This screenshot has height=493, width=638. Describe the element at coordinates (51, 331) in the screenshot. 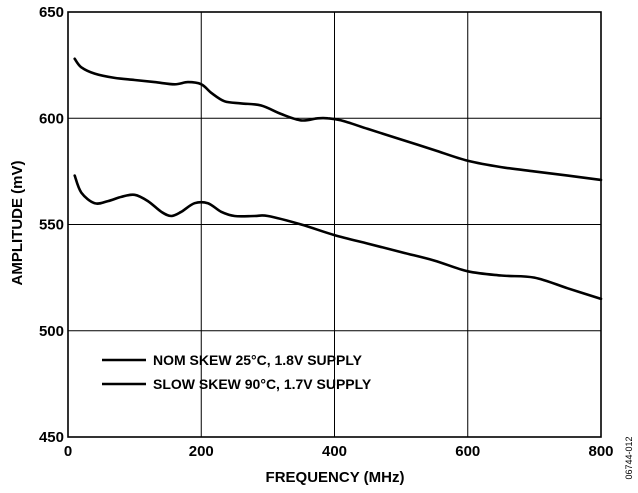

I see `y-tick-label-500: 500` at that location.